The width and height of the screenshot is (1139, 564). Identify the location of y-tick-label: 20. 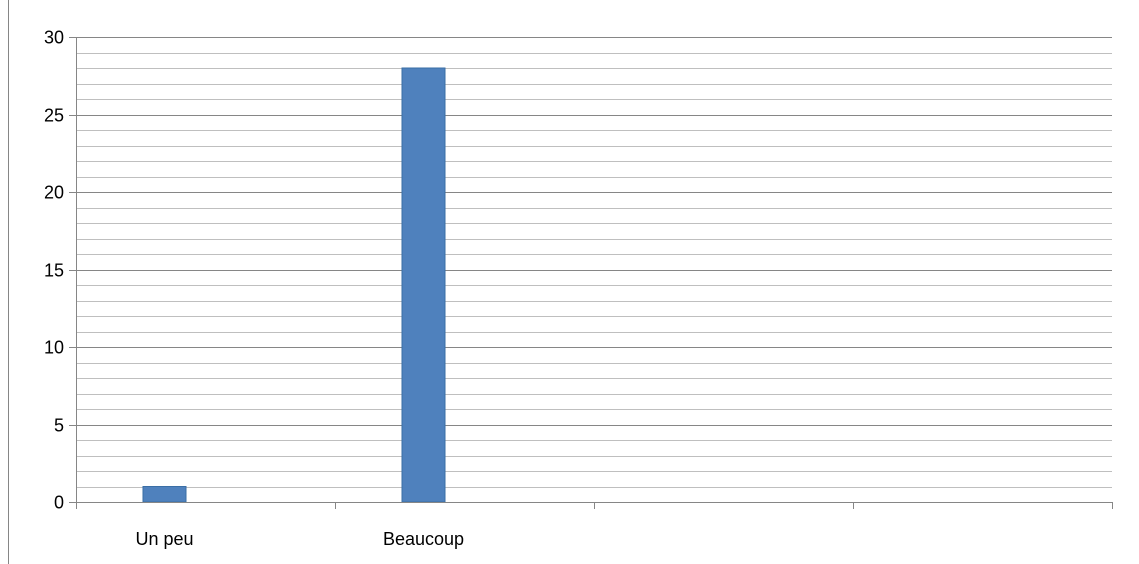
(54, 193).